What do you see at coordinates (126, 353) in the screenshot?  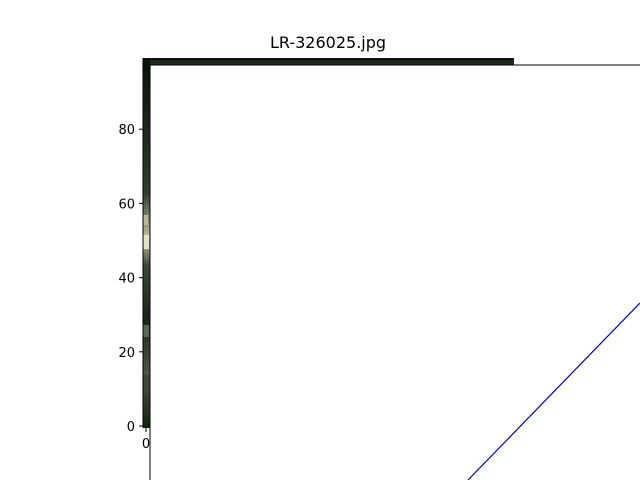 I see `y-tick-label: 20` at bounding box center [126, 353].